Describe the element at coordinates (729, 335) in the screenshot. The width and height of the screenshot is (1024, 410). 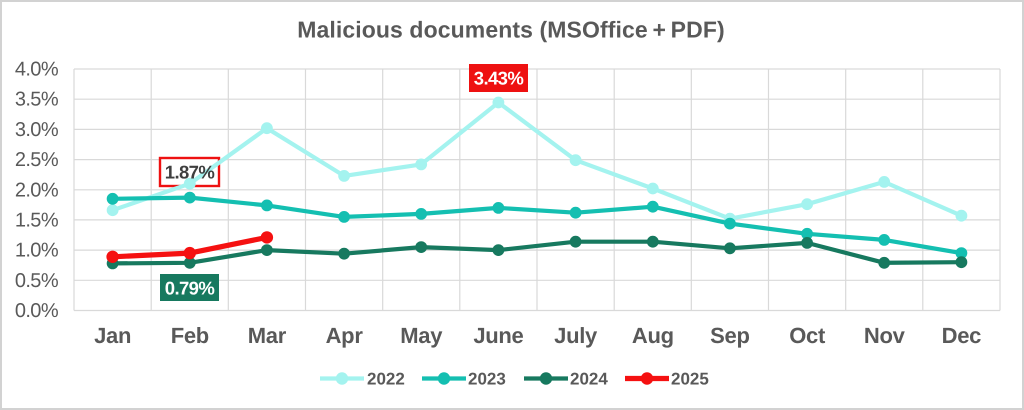
I see `svg-text: Sep` at that location.